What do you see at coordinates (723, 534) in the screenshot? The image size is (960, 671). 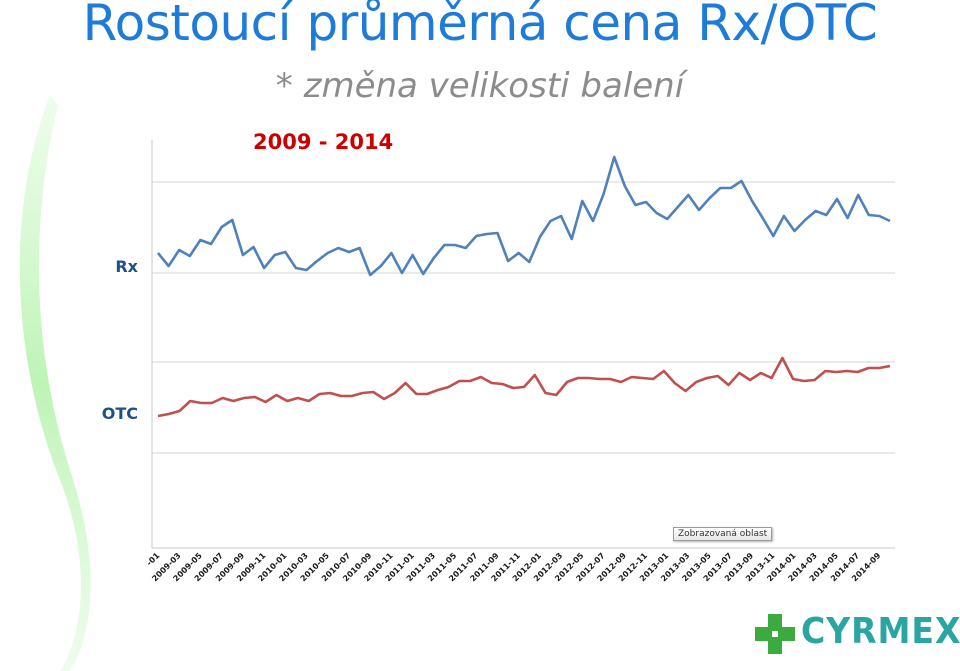 I see `zoom-area-tooltip: Zobrazovaná oblast` at bounding box center [723, 534].